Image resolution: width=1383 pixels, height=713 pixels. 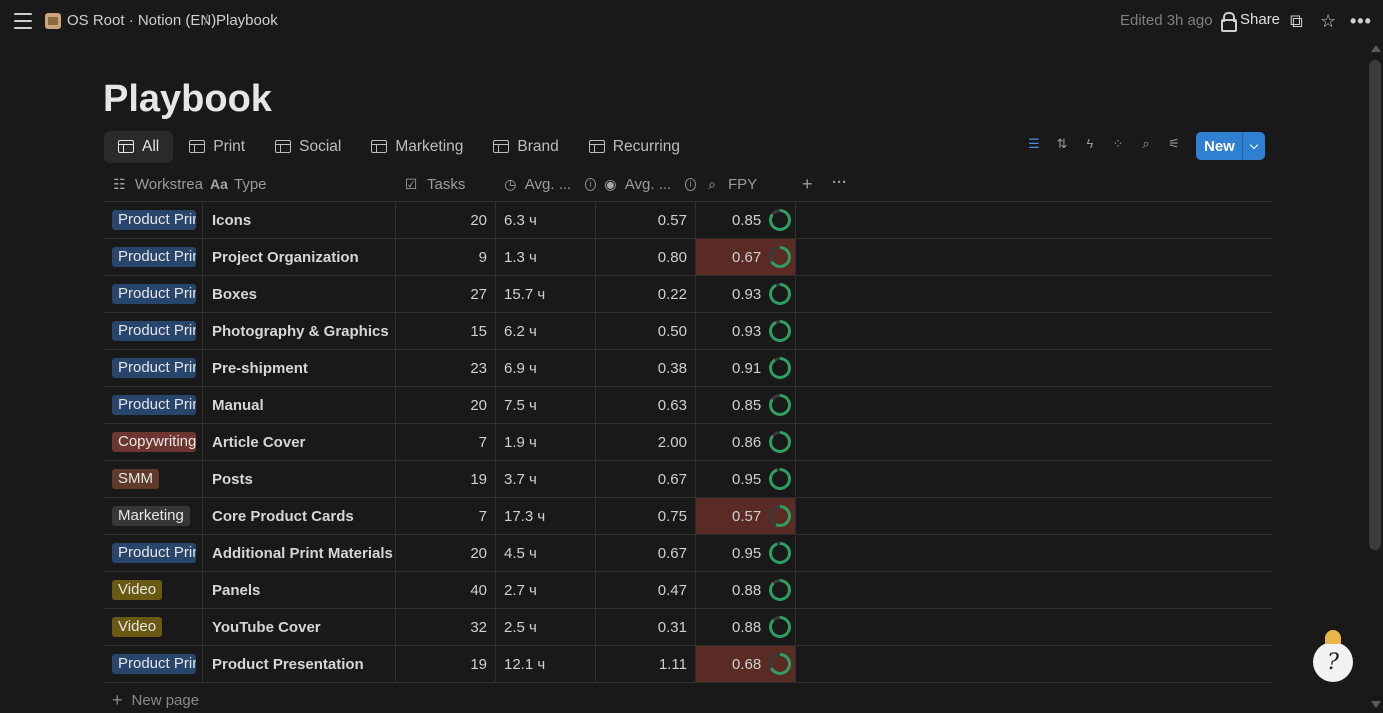 I want to click on more-icon: •••, so click(x=1361, y=21).